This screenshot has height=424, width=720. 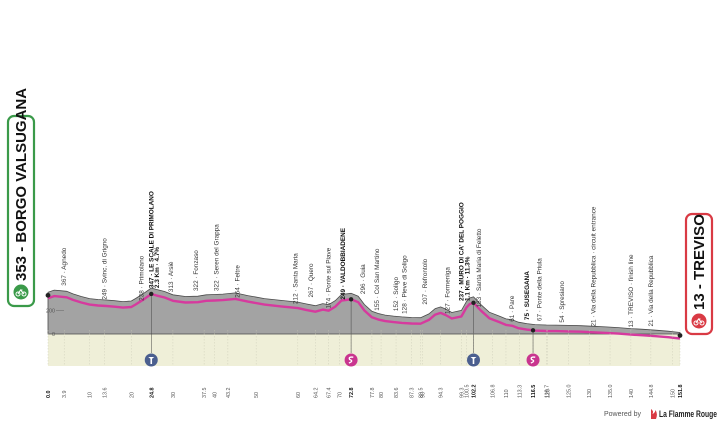 I want to click on finish-label: 13 - TREVISO, so click(x=699, y=262).